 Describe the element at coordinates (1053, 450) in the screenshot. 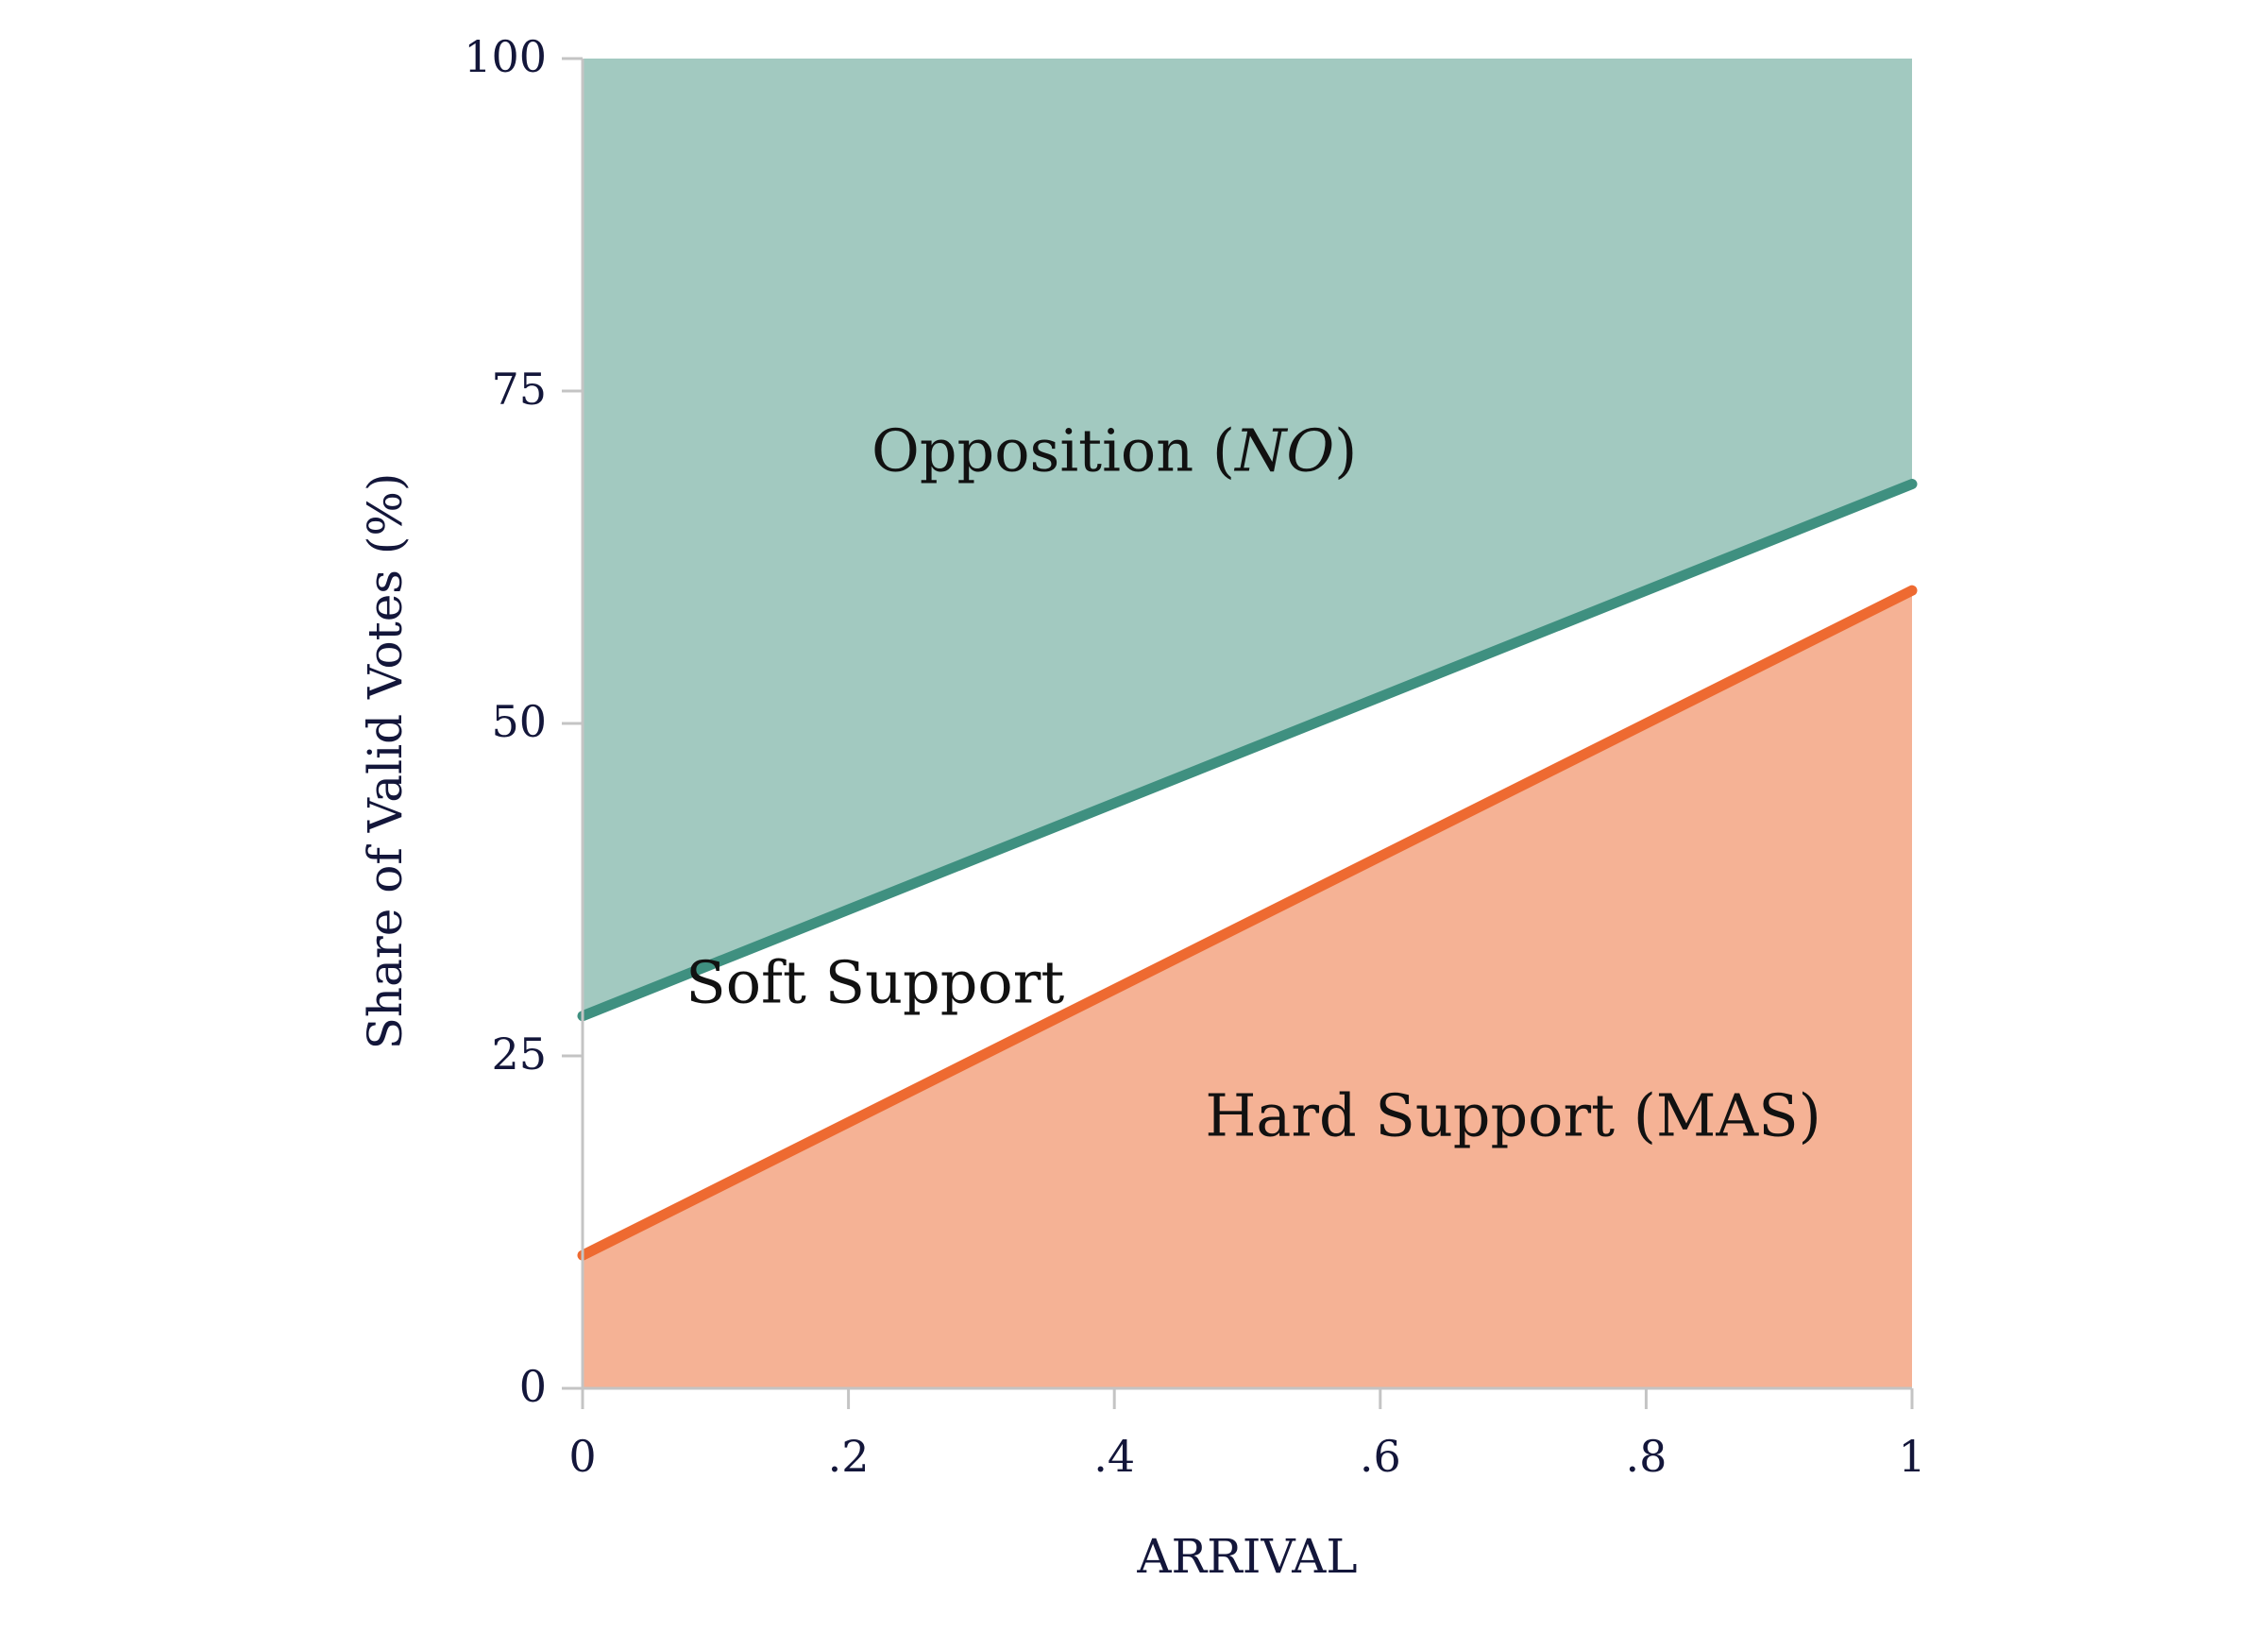

I see `opposition-label-main: Opposition (` at that location.